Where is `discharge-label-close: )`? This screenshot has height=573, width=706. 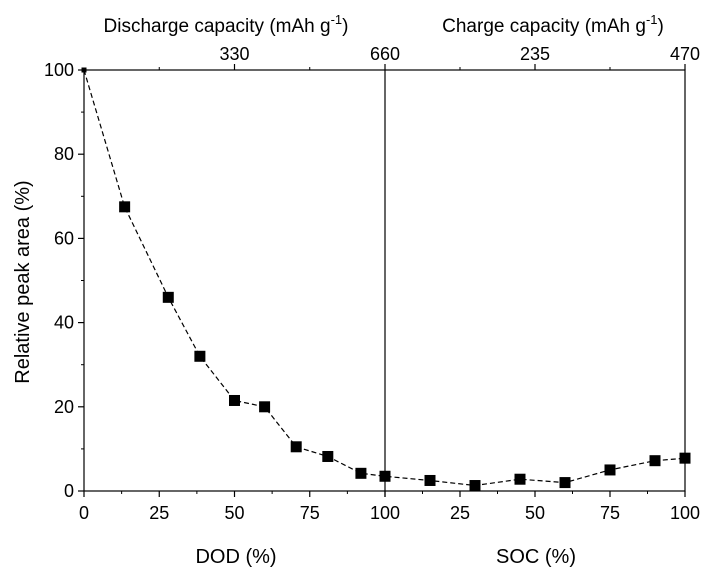
discharge-label-close: ) is located at coordinates (345, 26).